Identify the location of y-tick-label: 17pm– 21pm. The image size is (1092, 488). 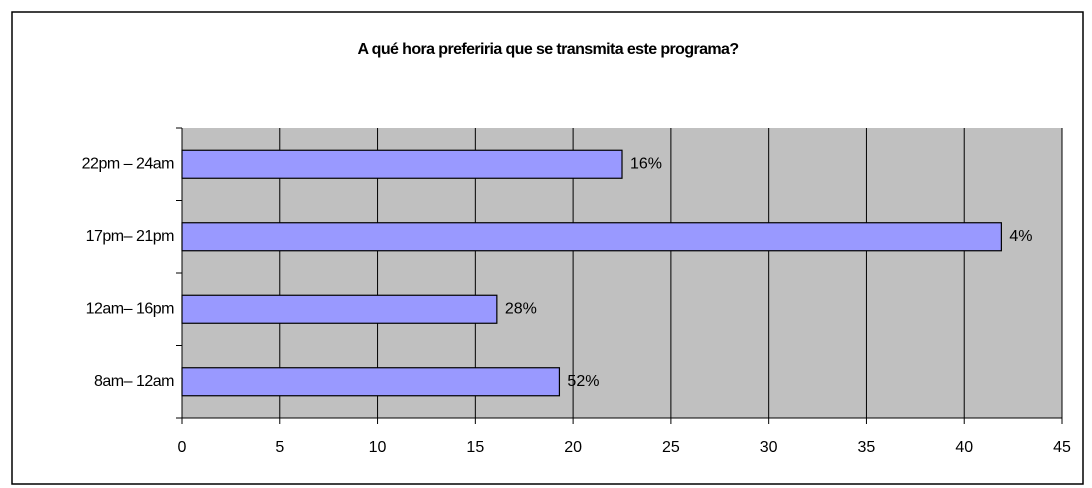
(130, 236).